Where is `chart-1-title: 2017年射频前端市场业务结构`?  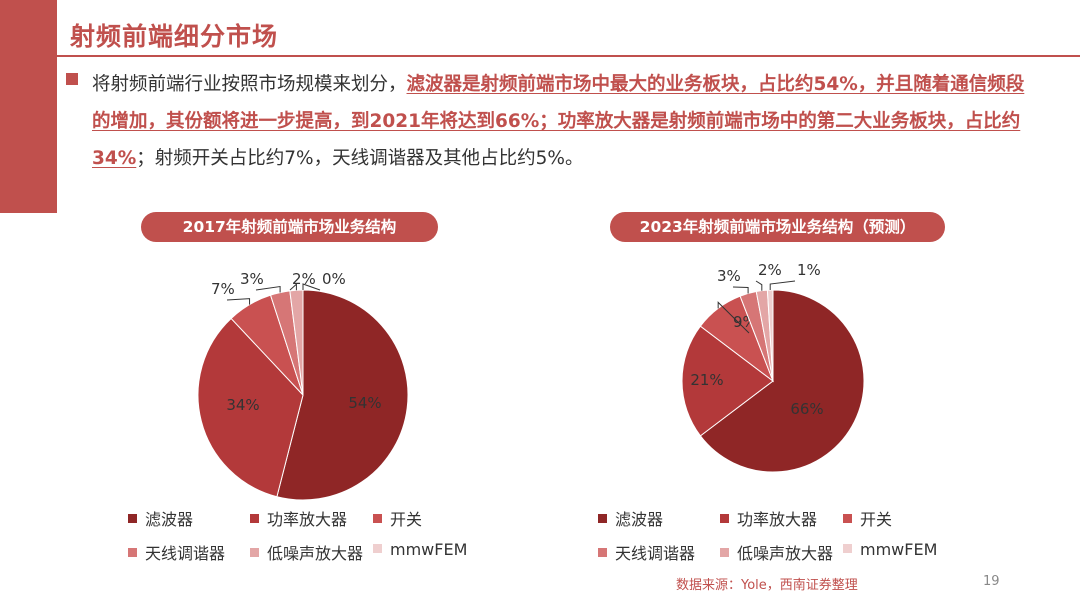
chart-1-title: 2017年射频前端市场业务结构 is located at coordinates (289, 227).